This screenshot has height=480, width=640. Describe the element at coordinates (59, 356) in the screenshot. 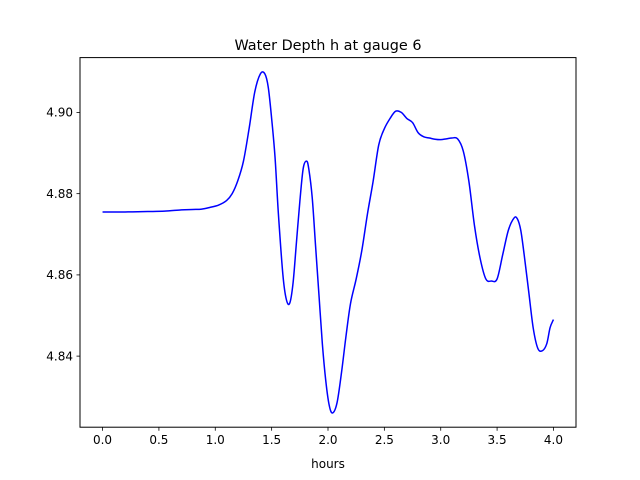

I see `y-tick-label: 4.84` at that location.